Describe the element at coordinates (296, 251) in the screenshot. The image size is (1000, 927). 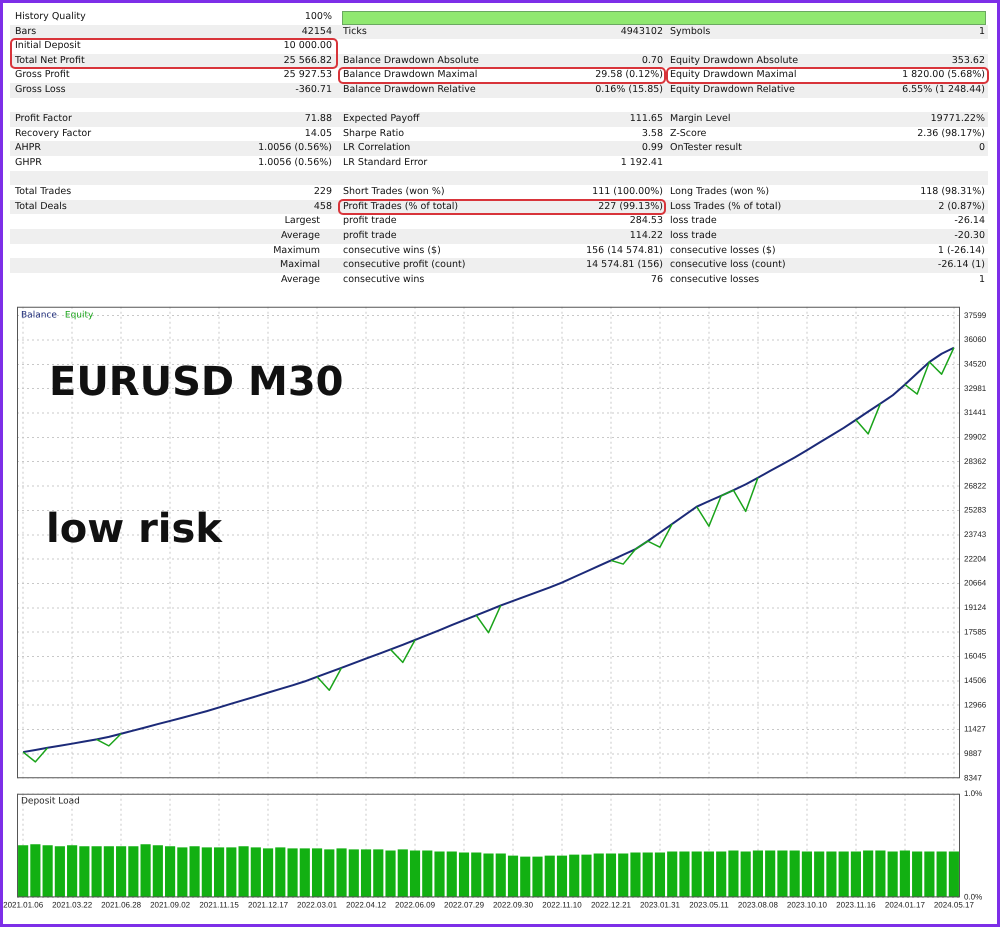
I see `text: Maximum` at that location.